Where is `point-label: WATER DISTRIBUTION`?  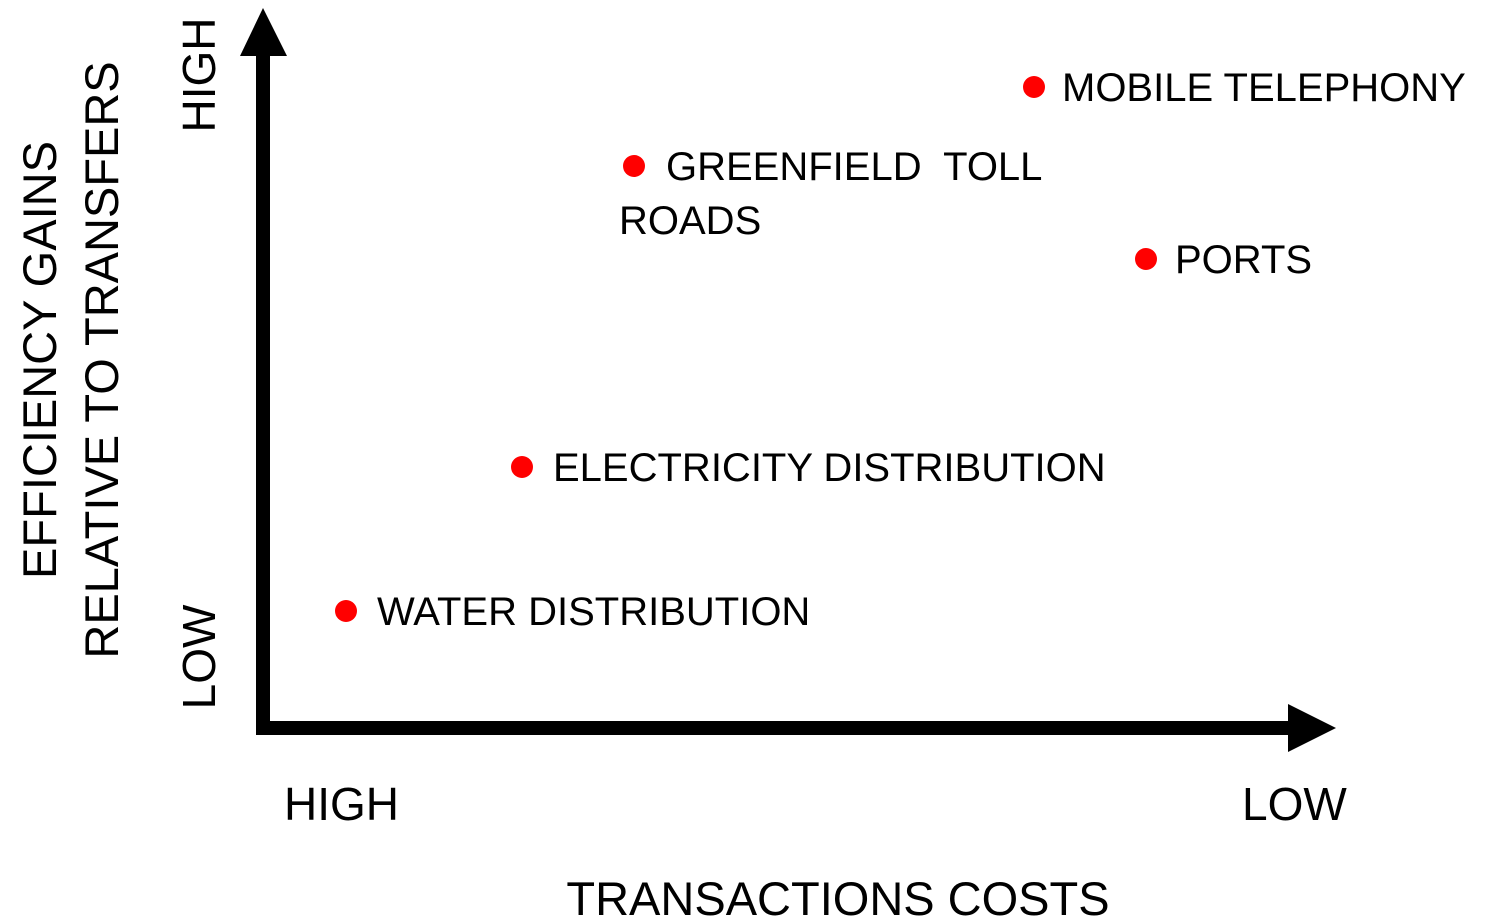
point-label: WATER DISTRIBUTION is located at coordinates (593, 612).